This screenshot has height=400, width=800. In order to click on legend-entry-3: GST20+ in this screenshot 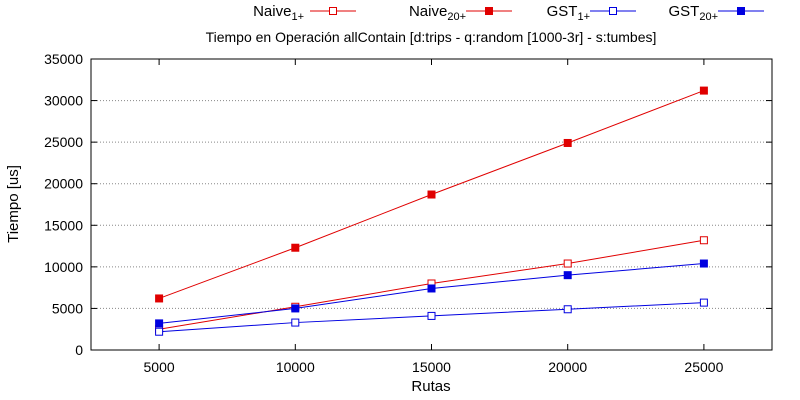, I will do `click(716, 13)`.